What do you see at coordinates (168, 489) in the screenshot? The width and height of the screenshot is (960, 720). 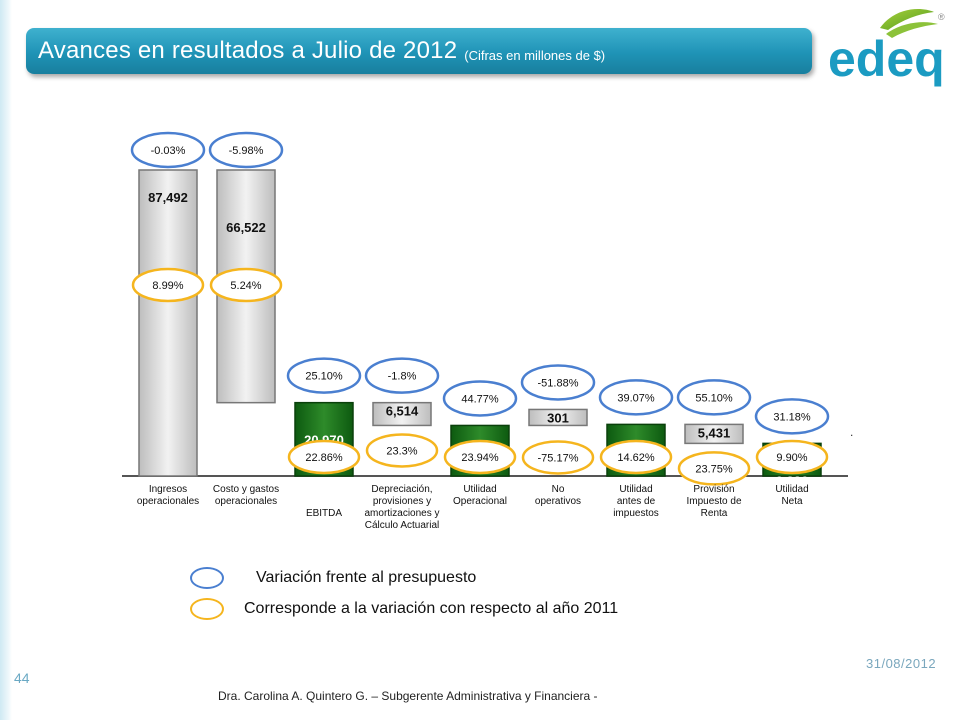 I see `x-category-label: Ingresos` at bounding box center [168, 489].